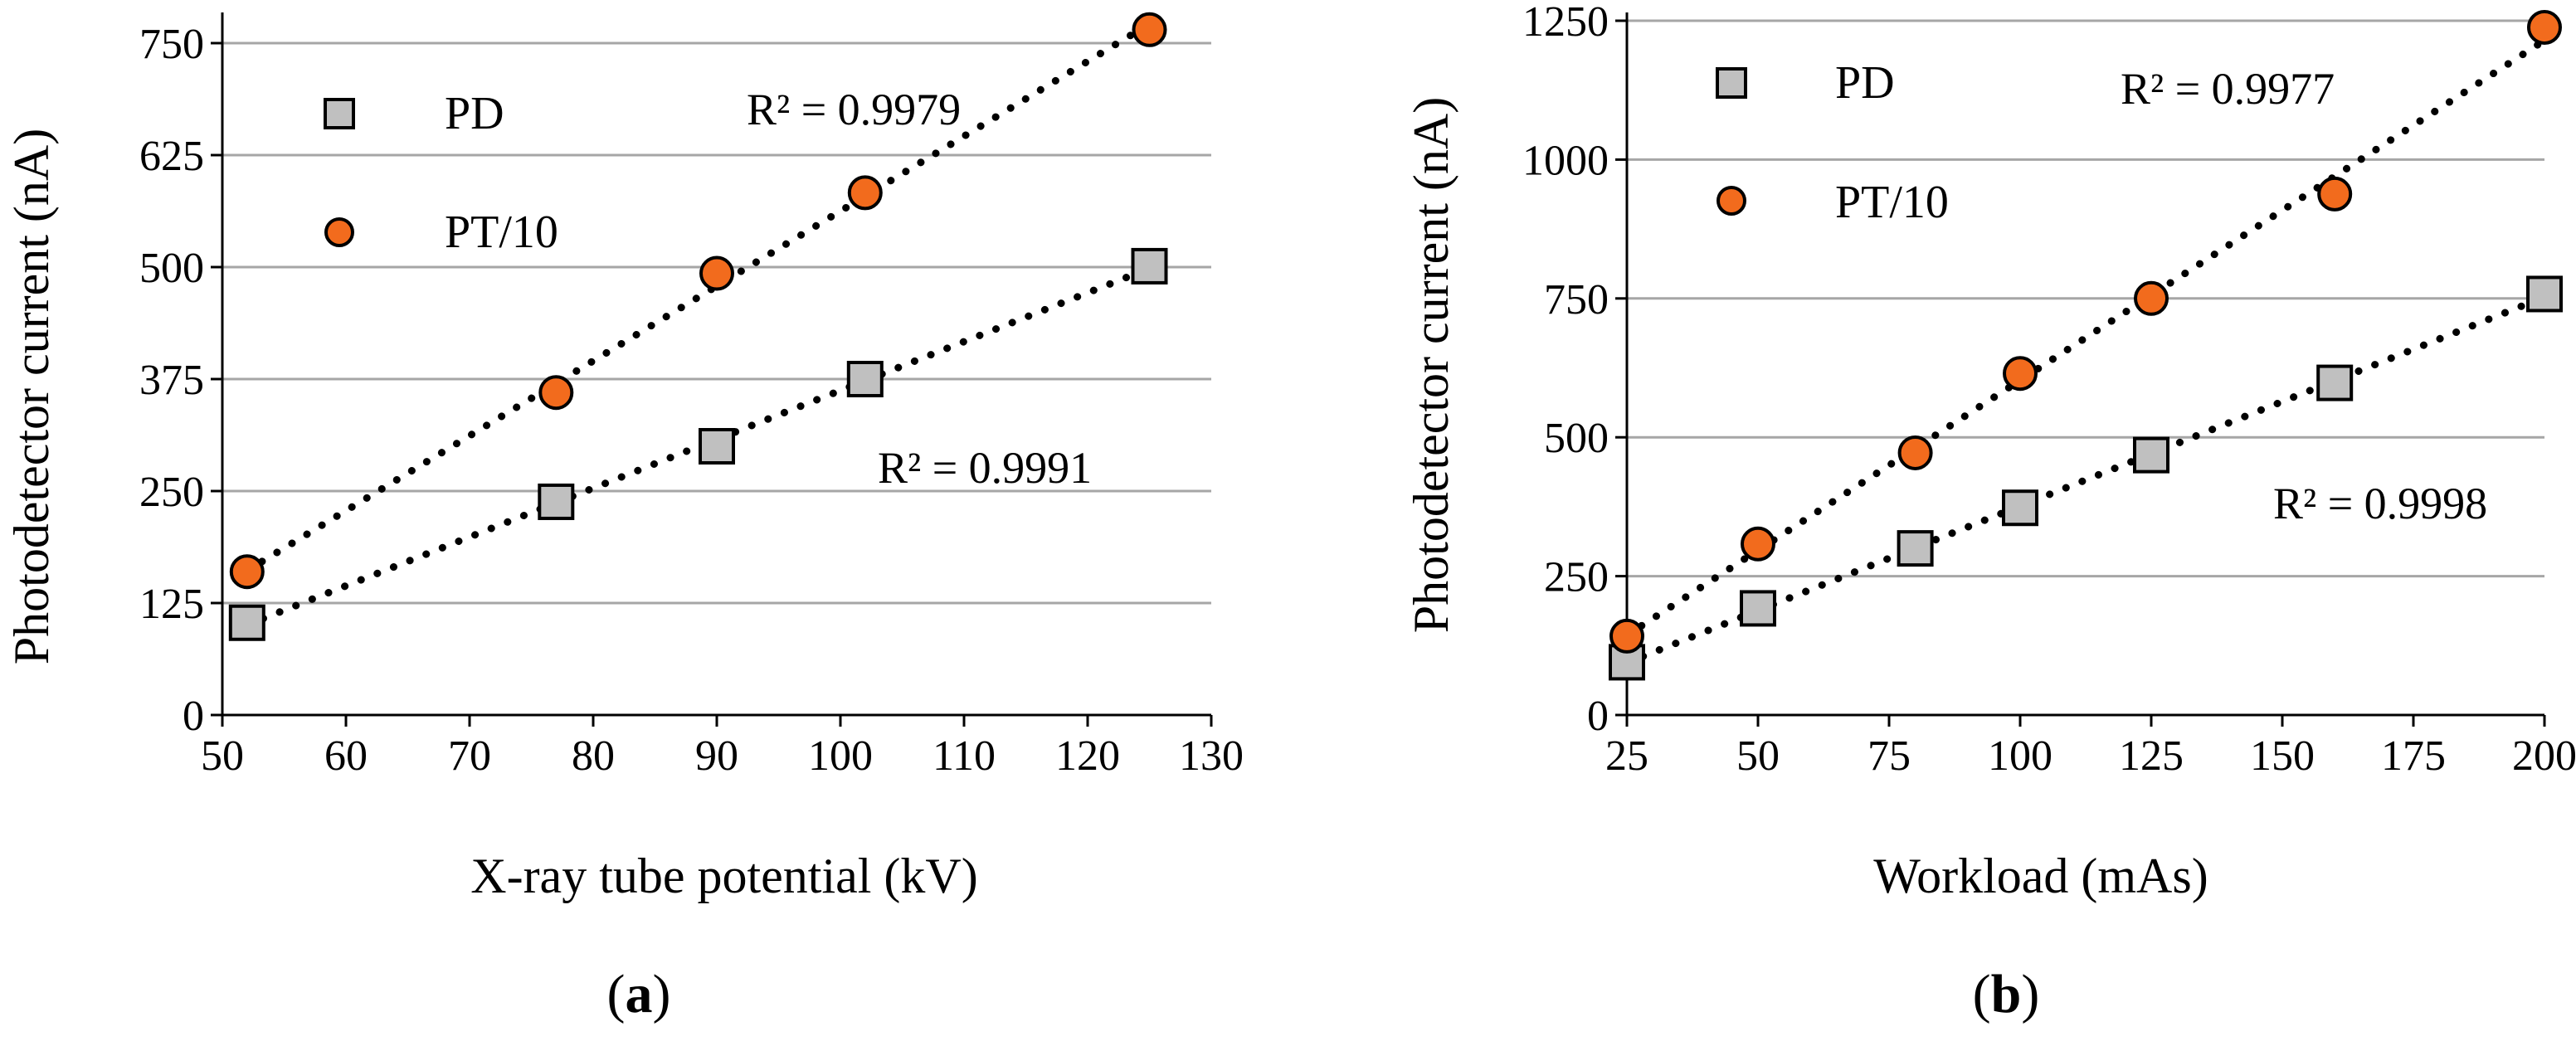  I want to click on panel-a-y-tick-labels: 0 125 250 375 500 625 750, so click(171, 380).